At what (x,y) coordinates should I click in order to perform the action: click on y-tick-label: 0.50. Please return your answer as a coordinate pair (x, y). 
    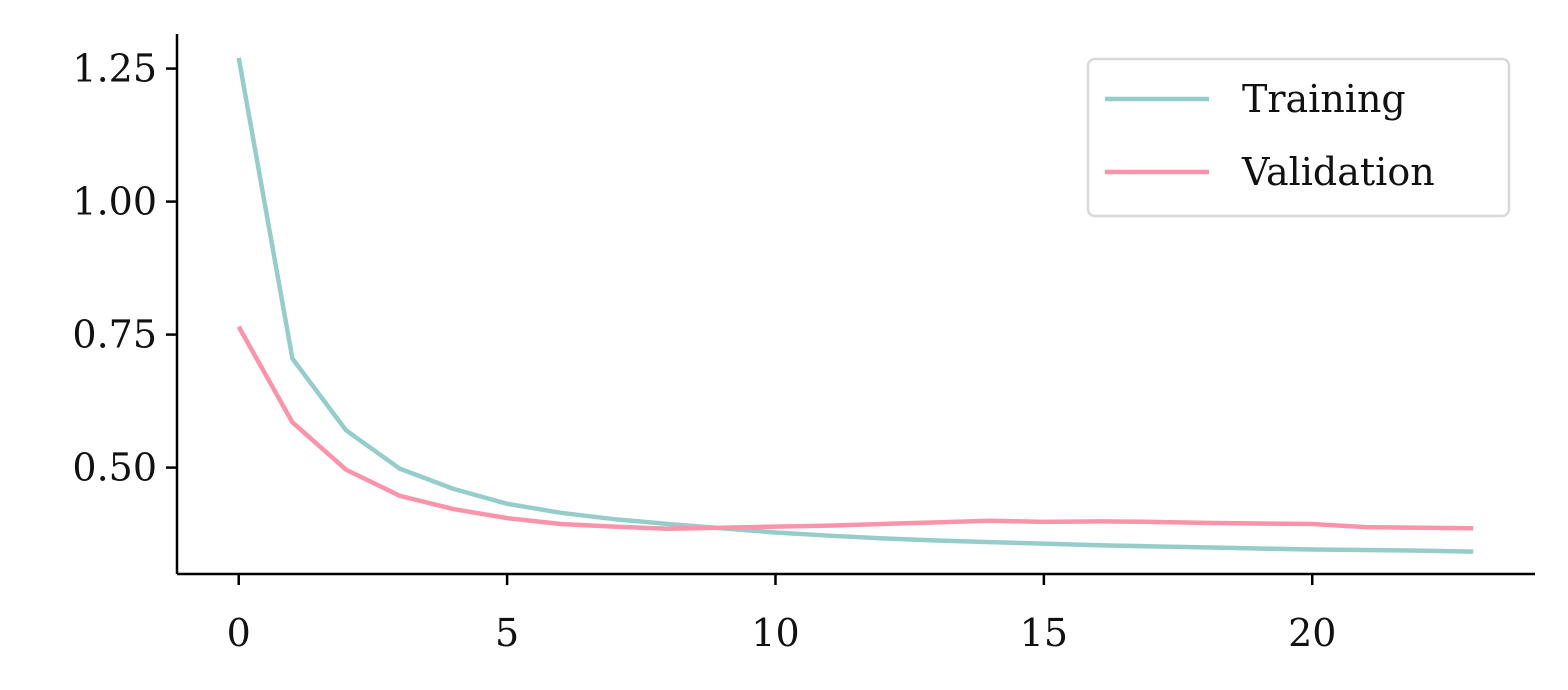
    Looking at the image, I should click on (114, 468).